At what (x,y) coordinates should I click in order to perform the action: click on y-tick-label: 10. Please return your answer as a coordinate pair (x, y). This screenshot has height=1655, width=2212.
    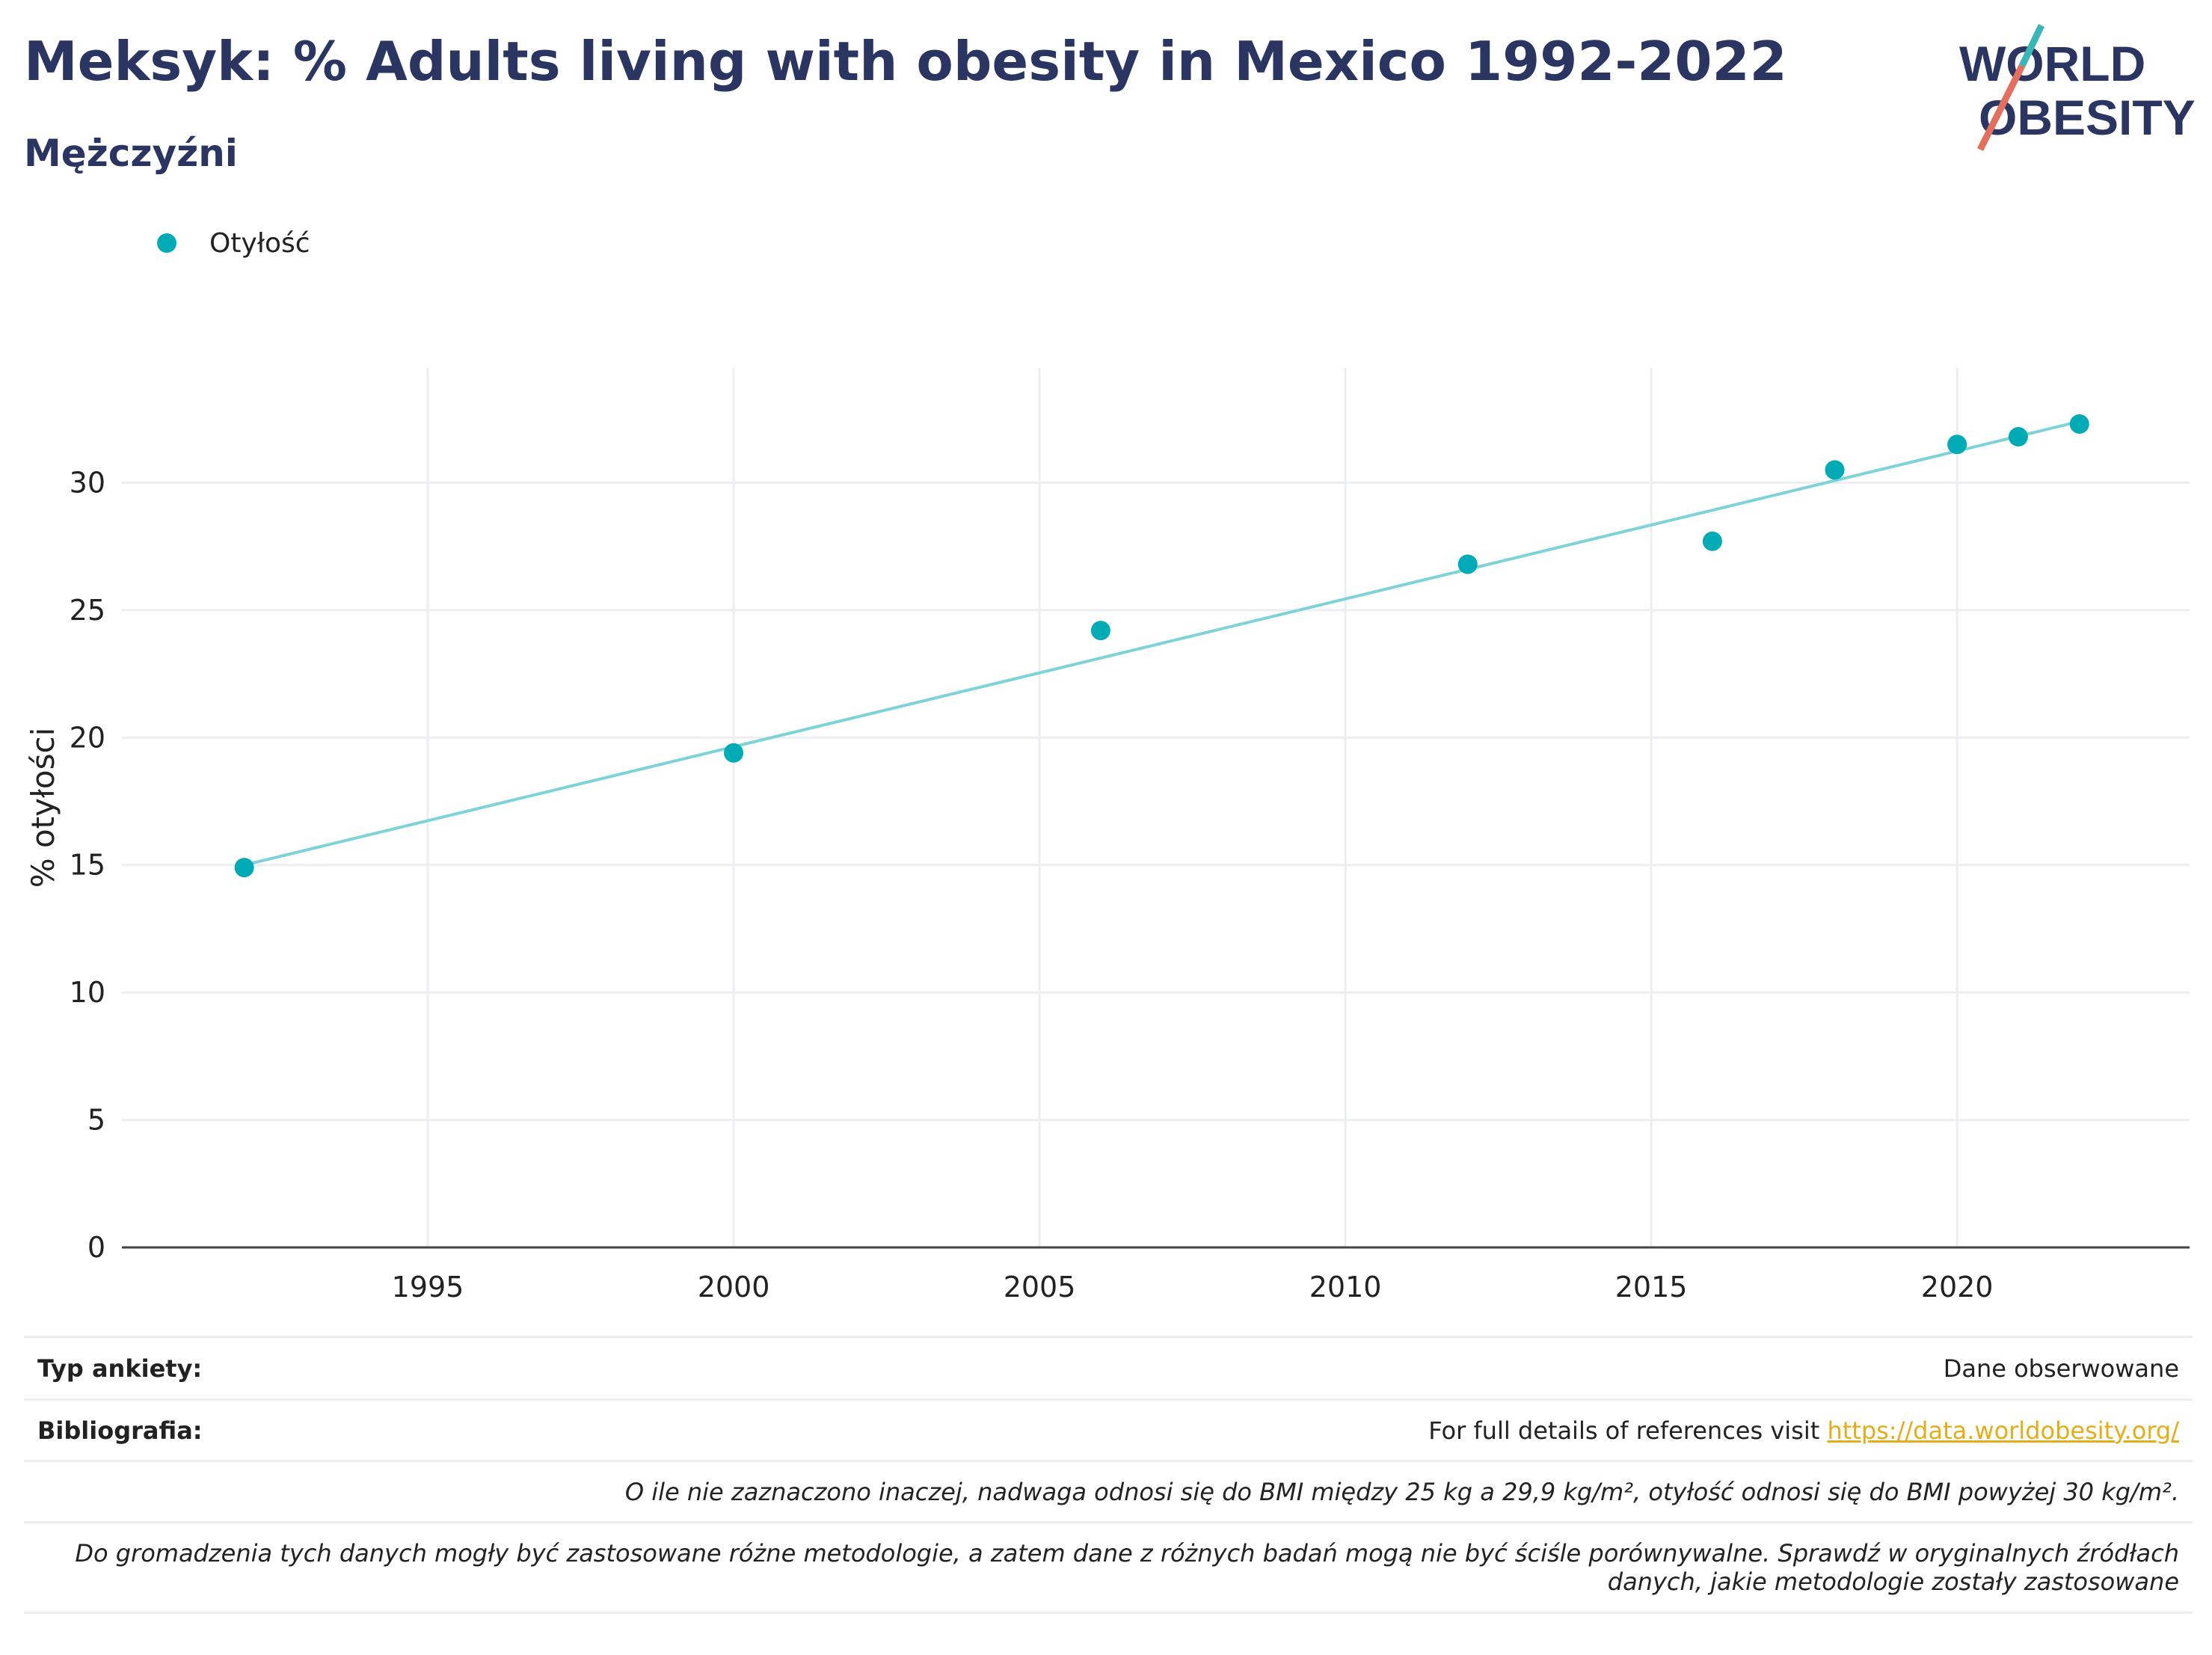
    Looking at the image, I should click on (87, 992).